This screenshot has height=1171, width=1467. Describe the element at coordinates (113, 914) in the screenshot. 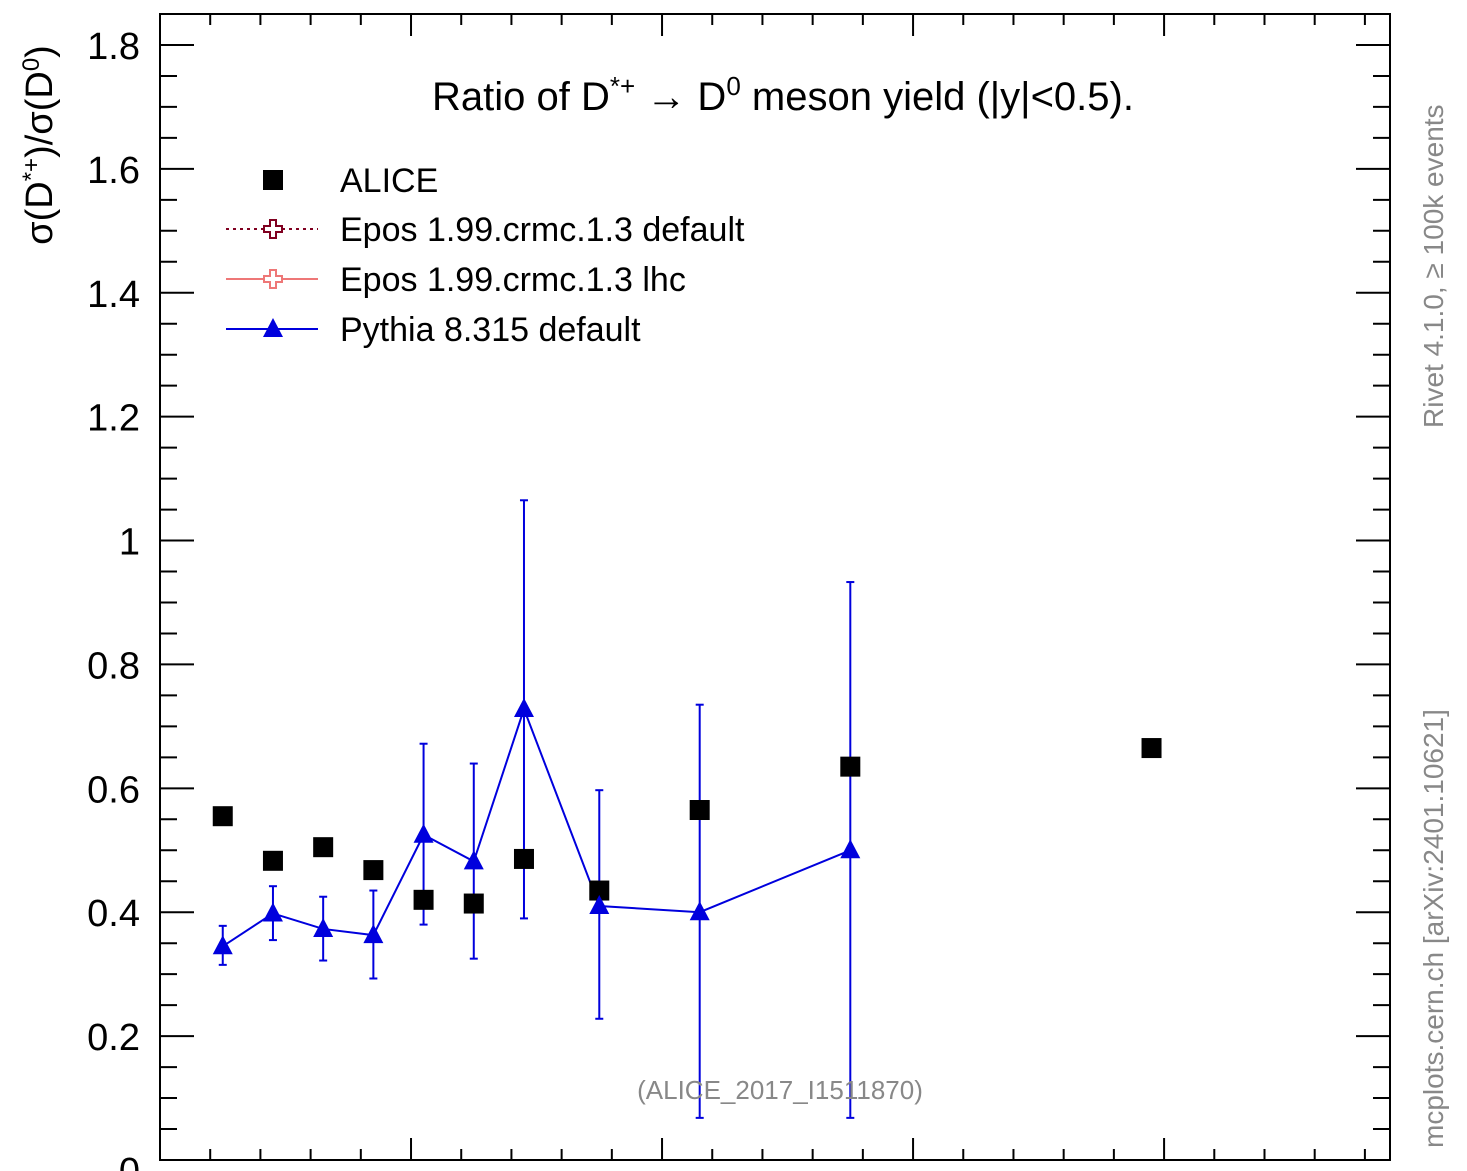

I see `y-tick-label: 0.4` at that location.